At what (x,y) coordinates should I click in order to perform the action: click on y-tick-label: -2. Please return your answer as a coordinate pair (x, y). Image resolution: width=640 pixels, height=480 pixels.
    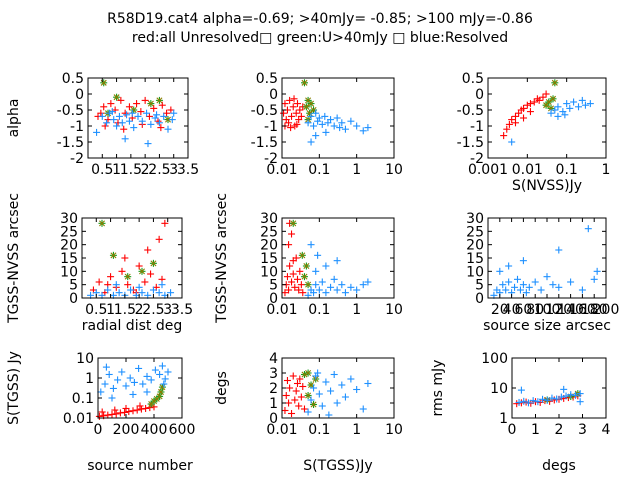
    Looking at the image, I should click on (77, 159).